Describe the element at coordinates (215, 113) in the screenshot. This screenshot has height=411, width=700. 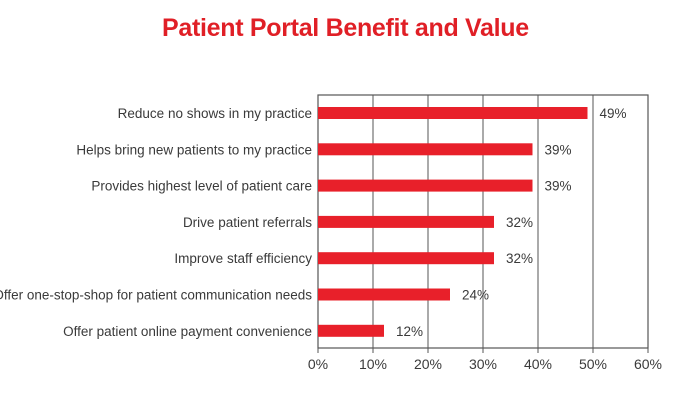
I see `category-label: Reduce no shows in my practice` at that location.